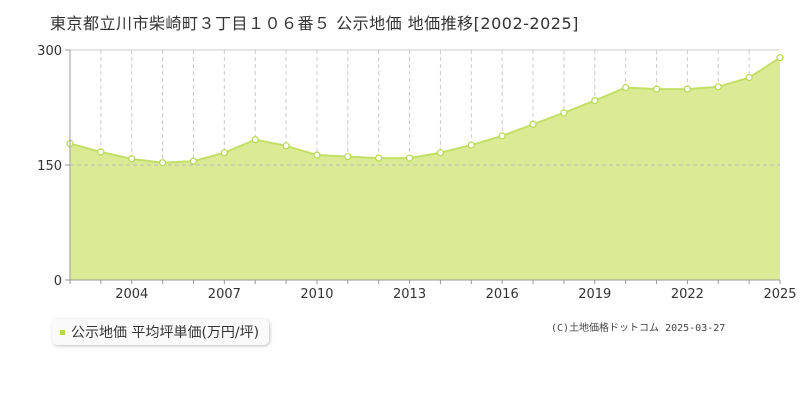 This screenshot has width=800, height=400. I want to click on copyright-text: (C)土地価格ドットコム 2025-03-27, so click(638, 328).